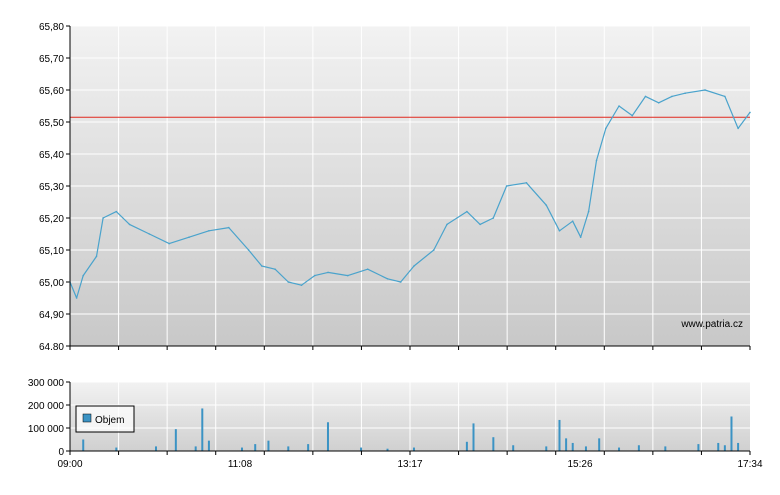 The image size is (780, 495). What do you see at coordinates (51, 59) in the screenshot?
I see `price-y-tick-label: 65,70` at bounding box center [51, 59].